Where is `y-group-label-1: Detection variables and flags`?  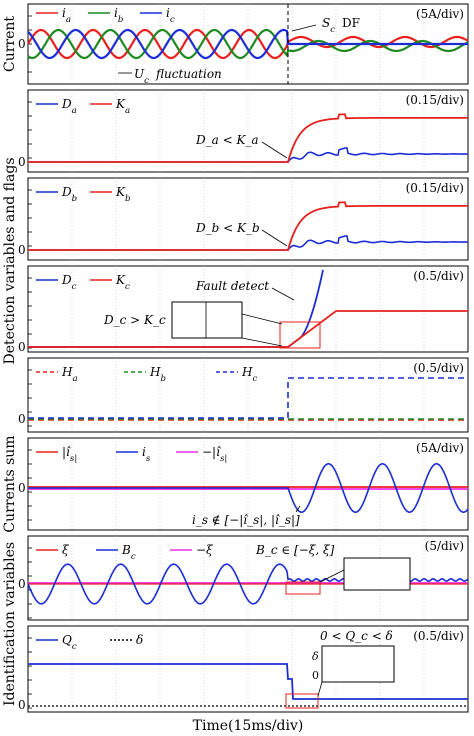 y-group-label-1: Detection variables and flags is located at coordinates (10, 261).